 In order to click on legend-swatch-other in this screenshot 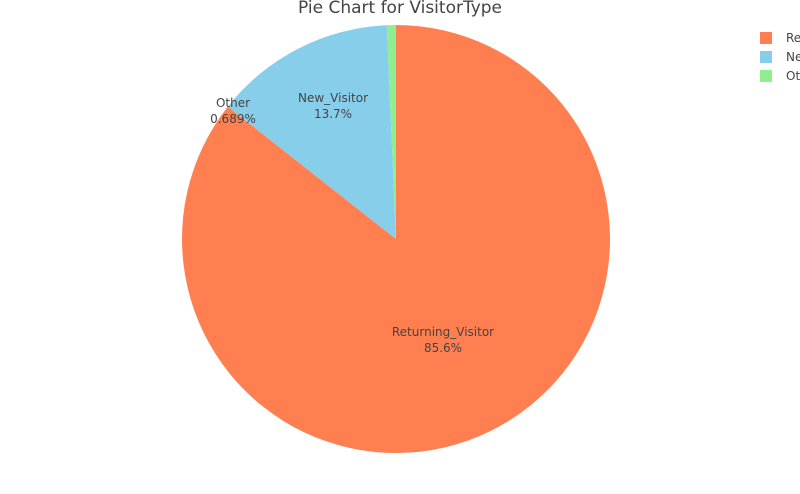, I will do `click(766, 76)`.